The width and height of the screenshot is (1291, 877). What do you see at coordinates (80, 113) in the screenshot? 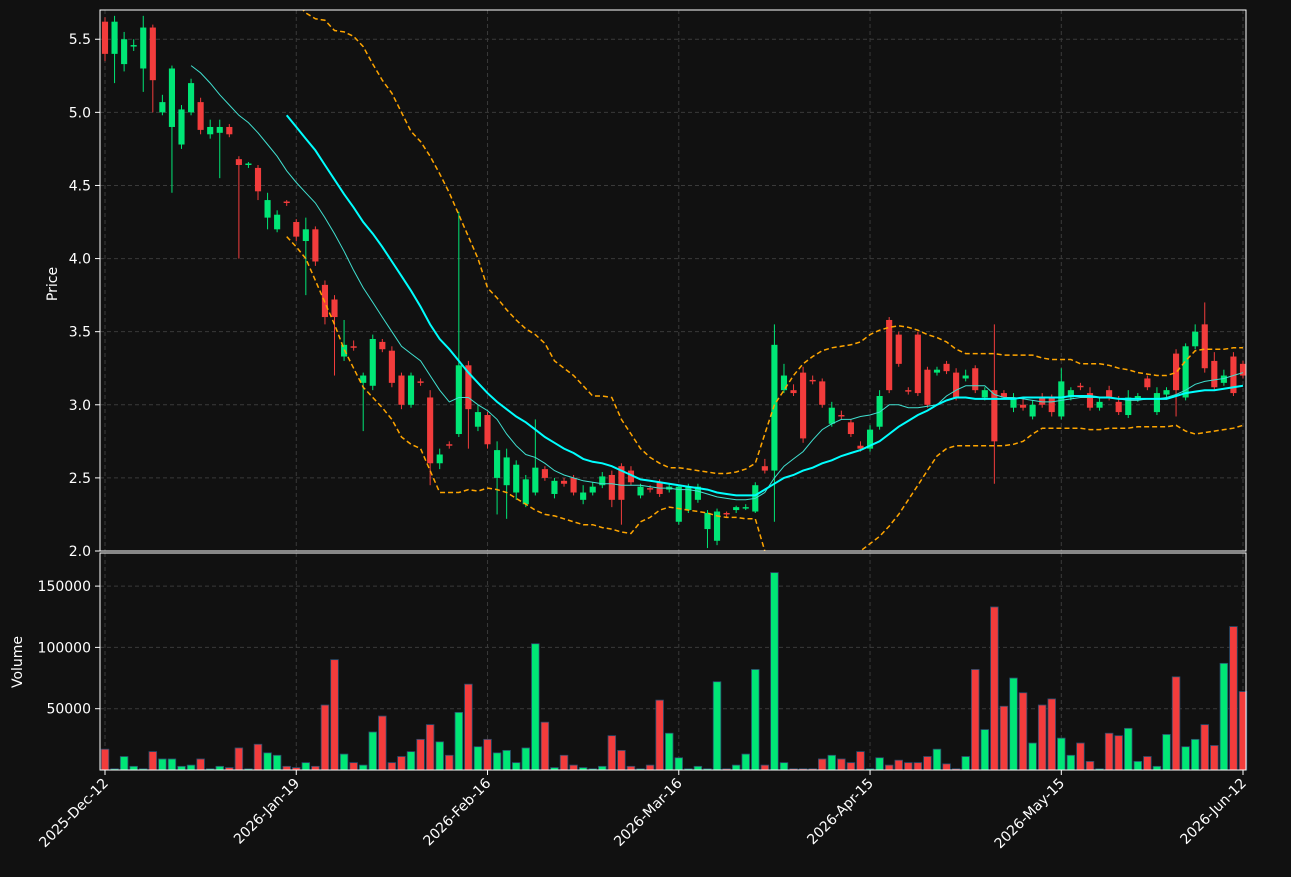
I see `y-tick-label: 5.0` at bounding box center [80, 113].